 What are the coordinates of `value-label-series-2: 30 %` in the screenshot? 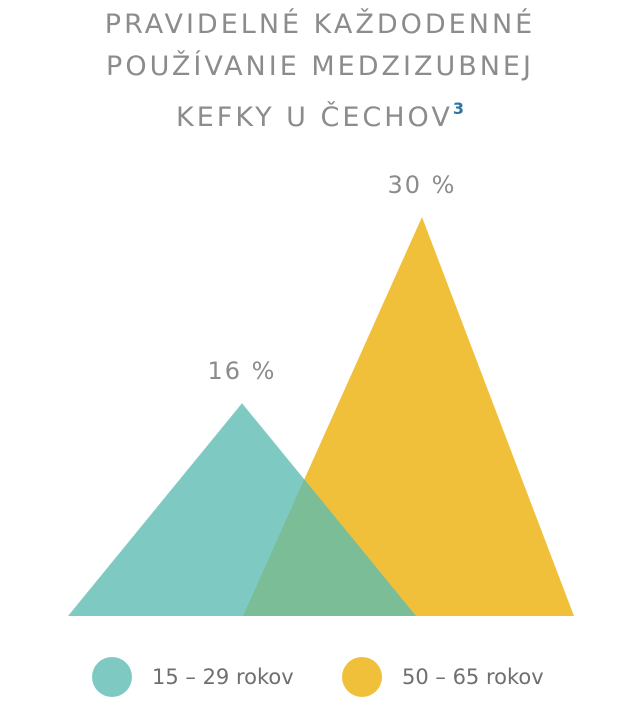 It's located at (422, 185).